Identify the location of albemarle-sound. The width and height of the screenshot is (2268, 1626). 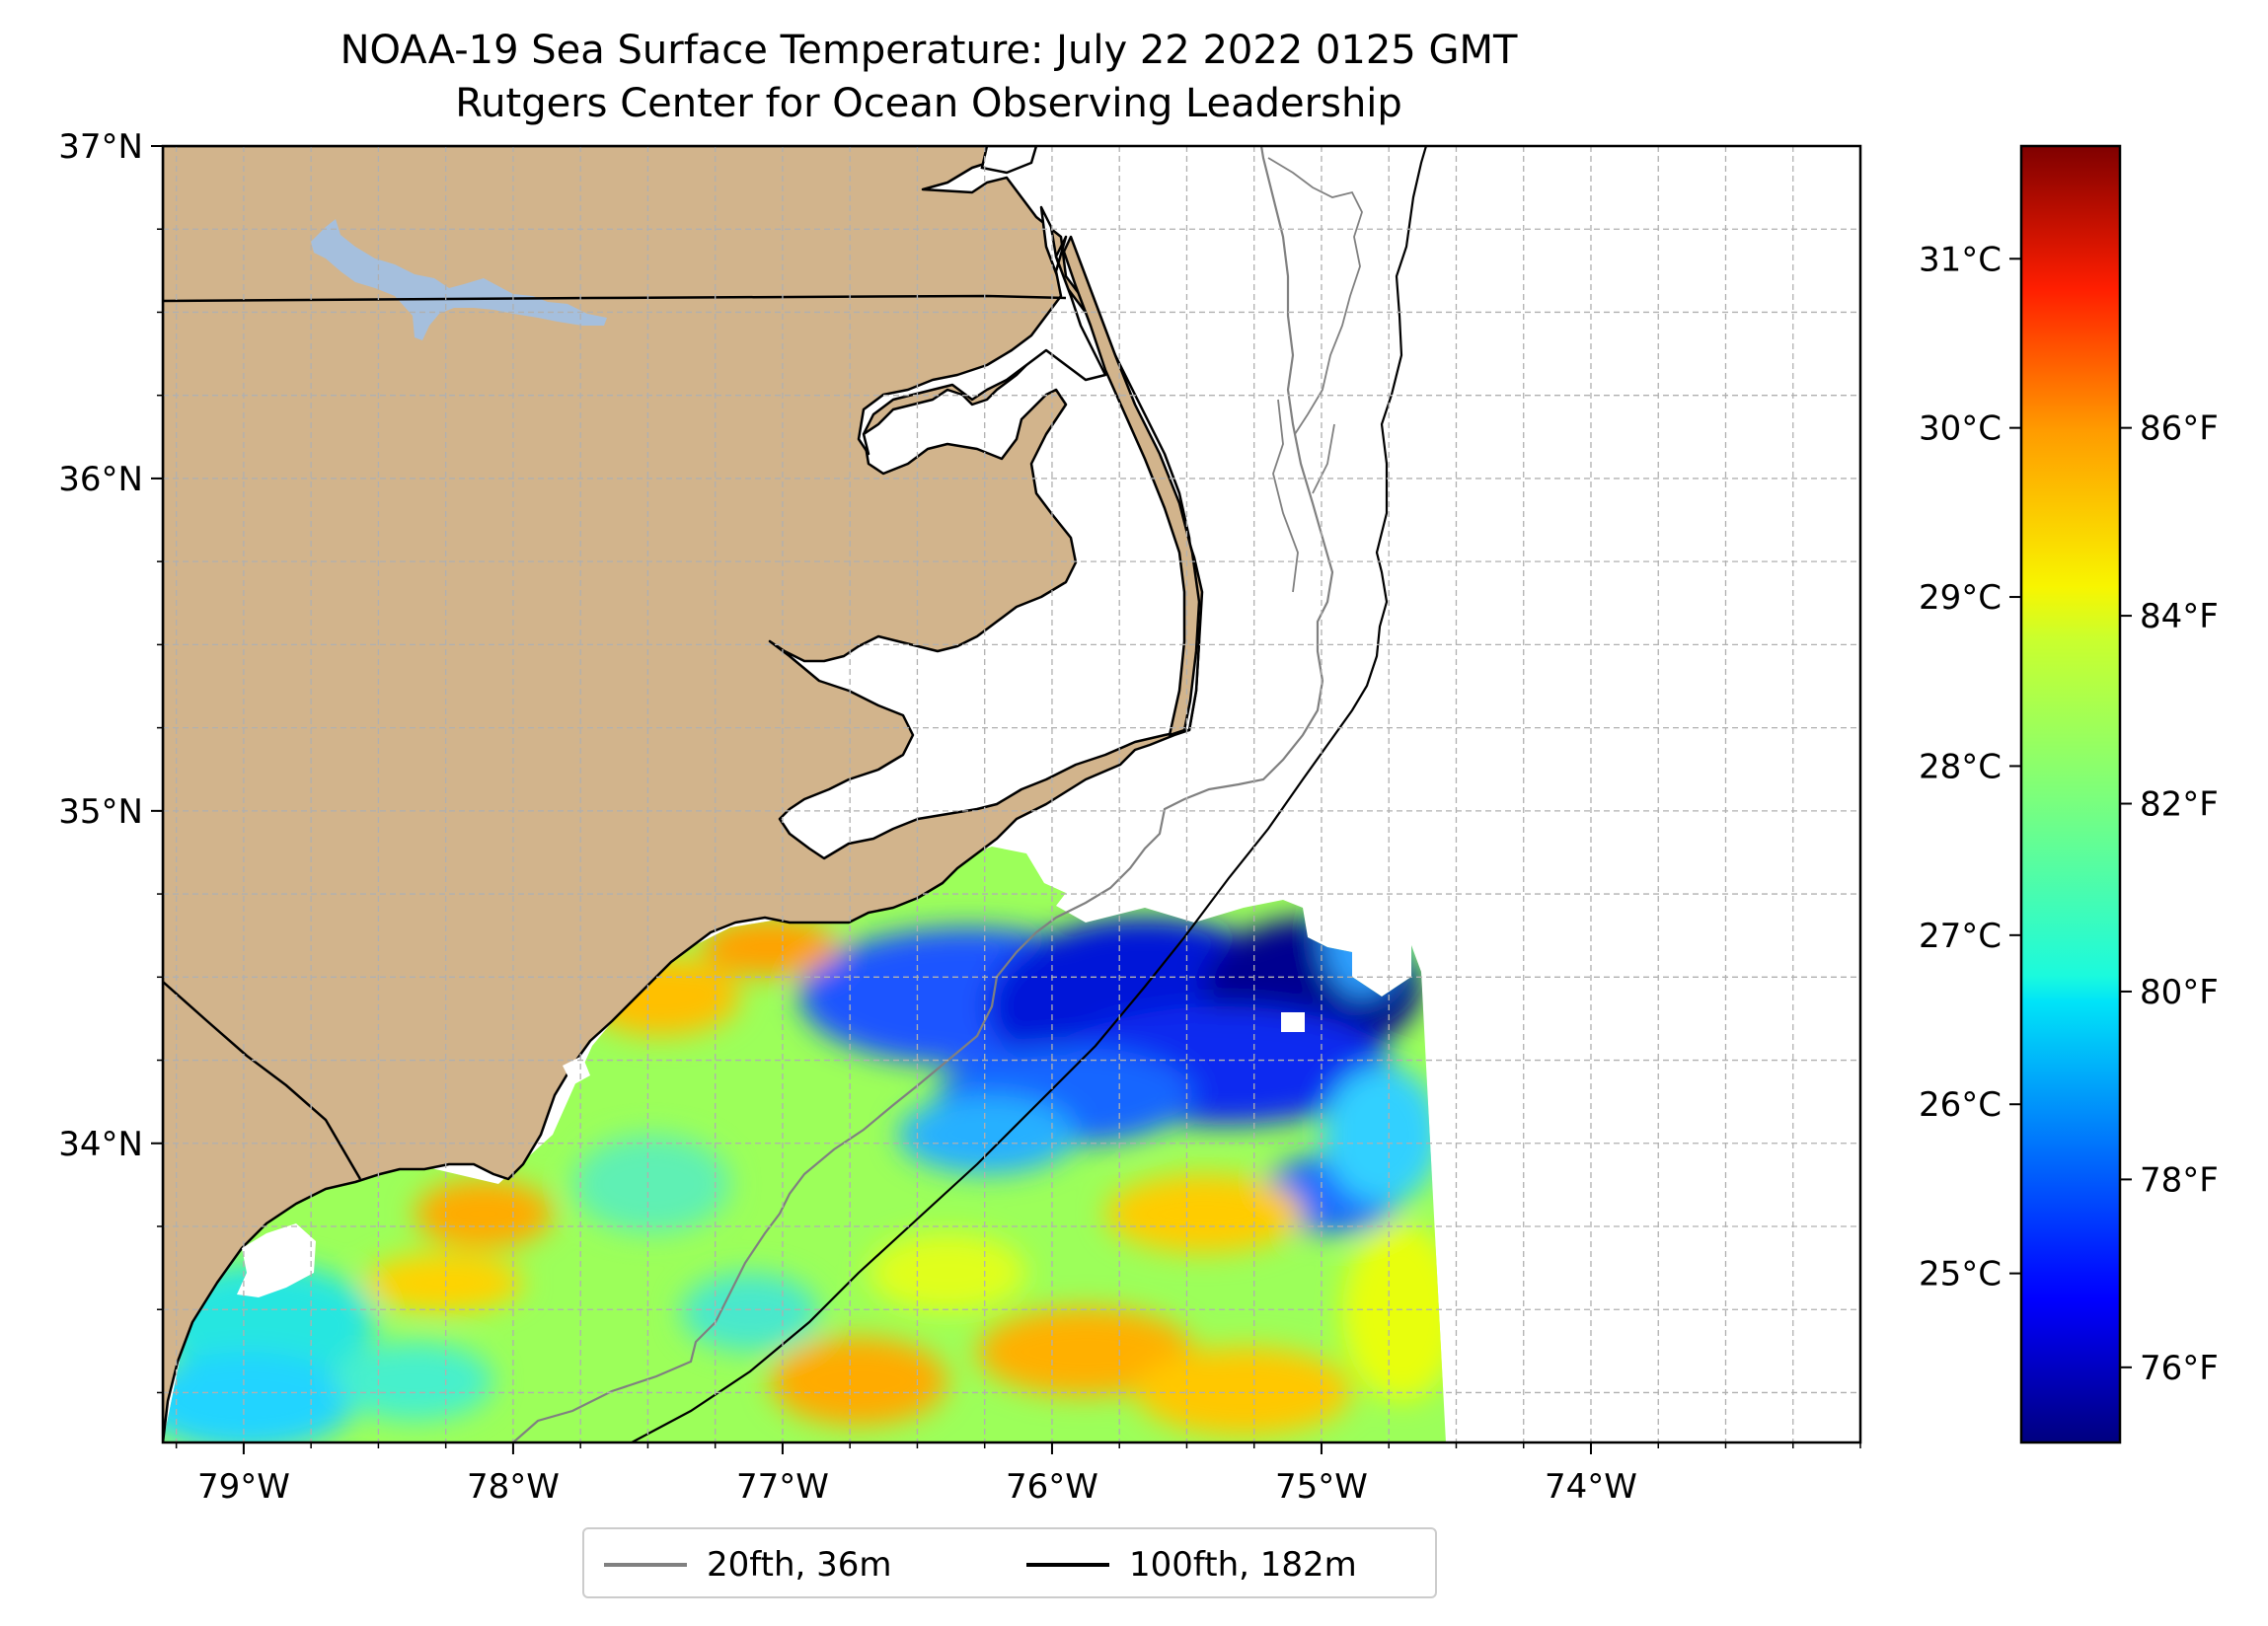
(982, 345).